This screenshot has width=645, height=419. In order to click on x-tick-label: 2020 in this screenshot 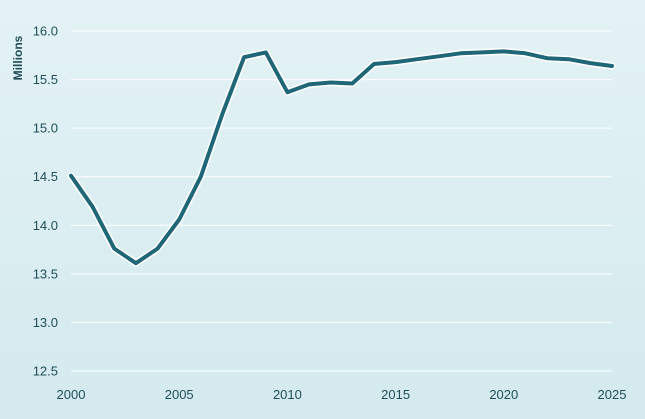, I will do `click(503, 394)`.